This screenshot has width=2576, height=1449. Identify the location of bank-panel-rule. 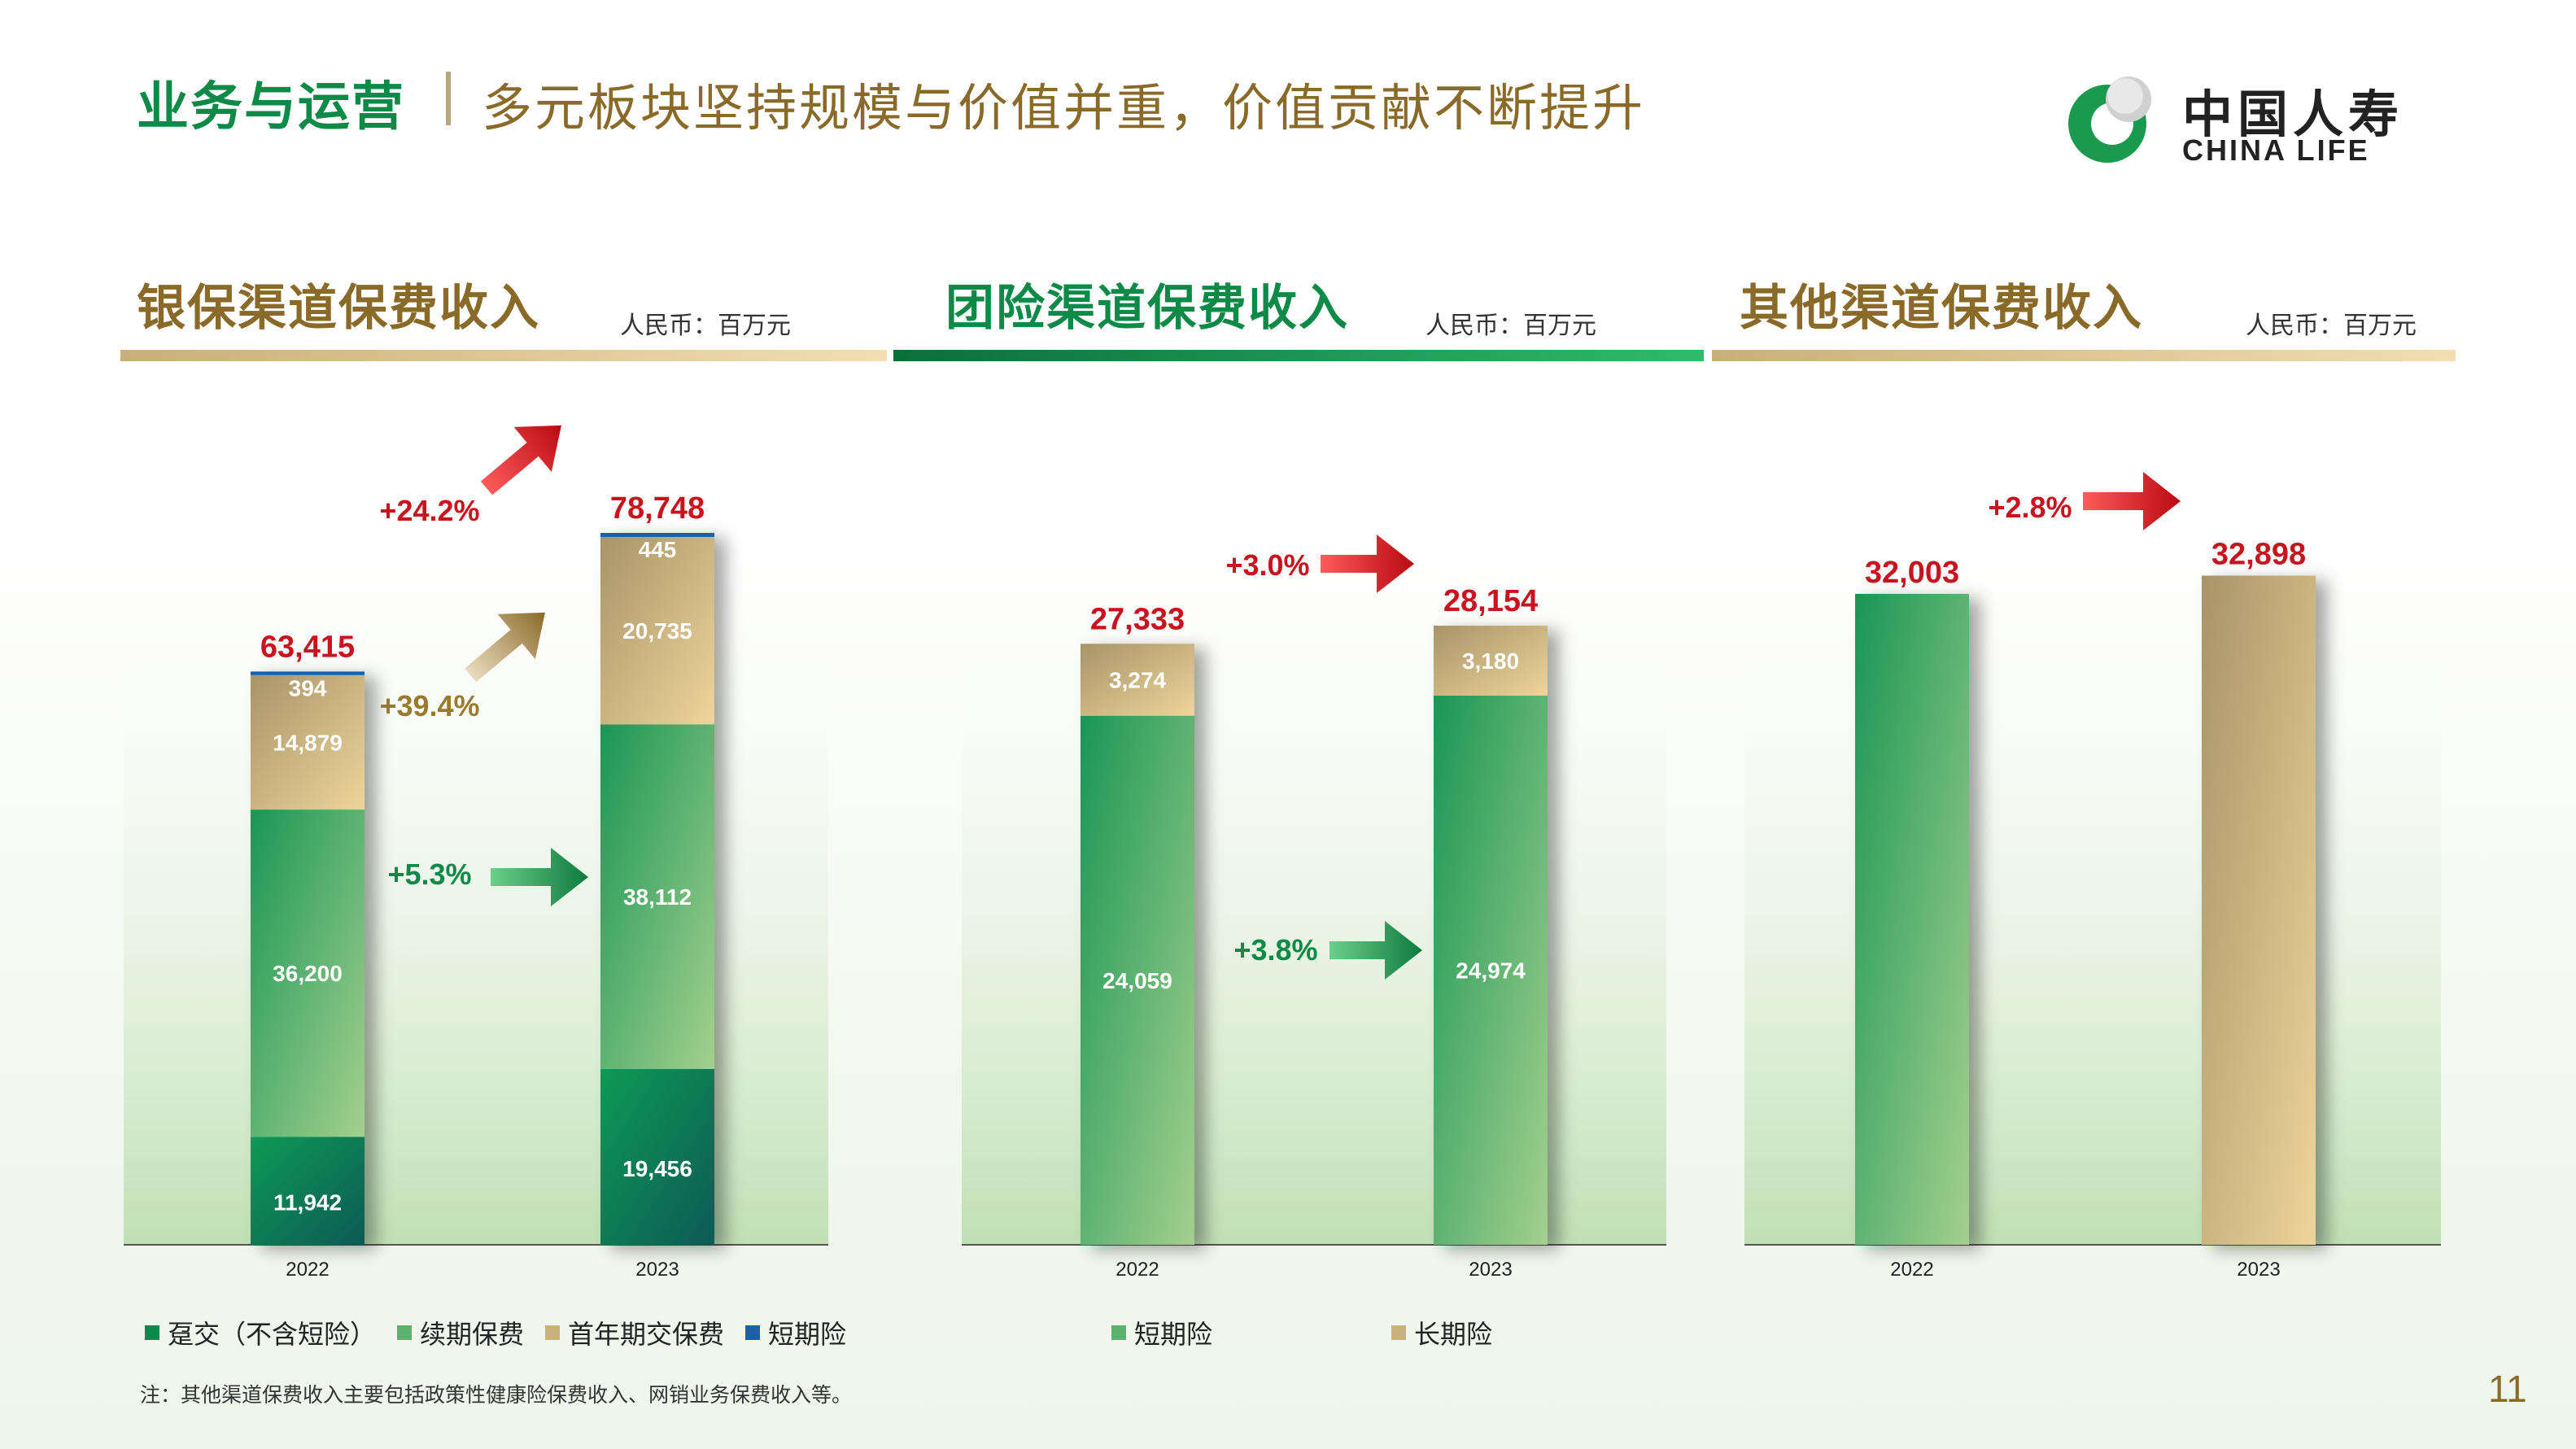
(503, 355).